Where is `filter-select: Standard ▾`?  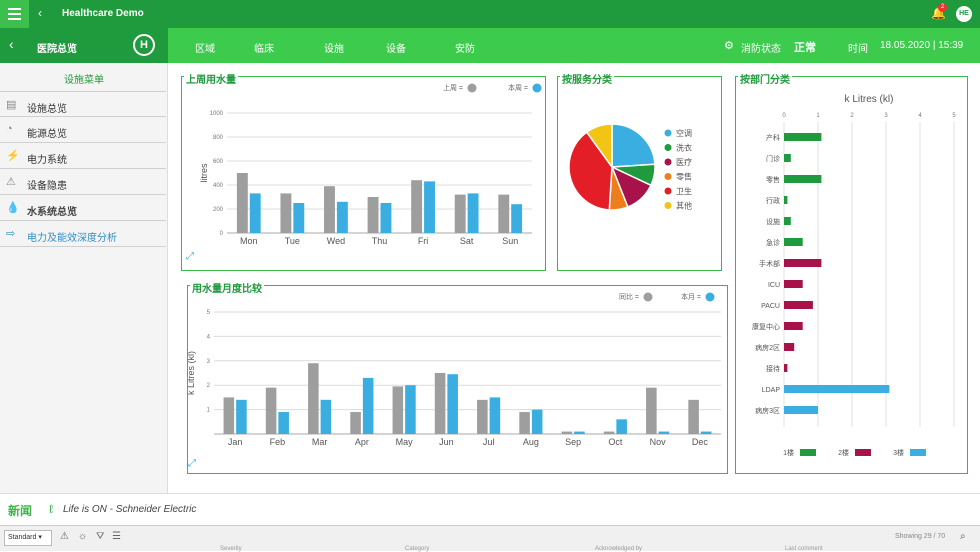
filter-select: Standard ▾ is located at coordinates (28, 538).